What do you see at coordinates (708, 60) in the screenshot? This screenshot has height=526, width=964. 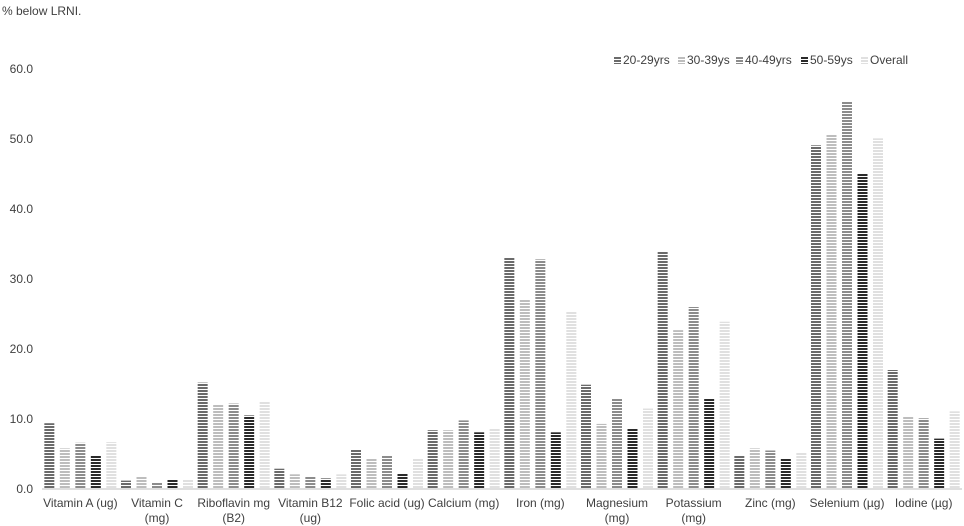 I see `legend-label: 30-39ys` at bounding box center [708, 60].